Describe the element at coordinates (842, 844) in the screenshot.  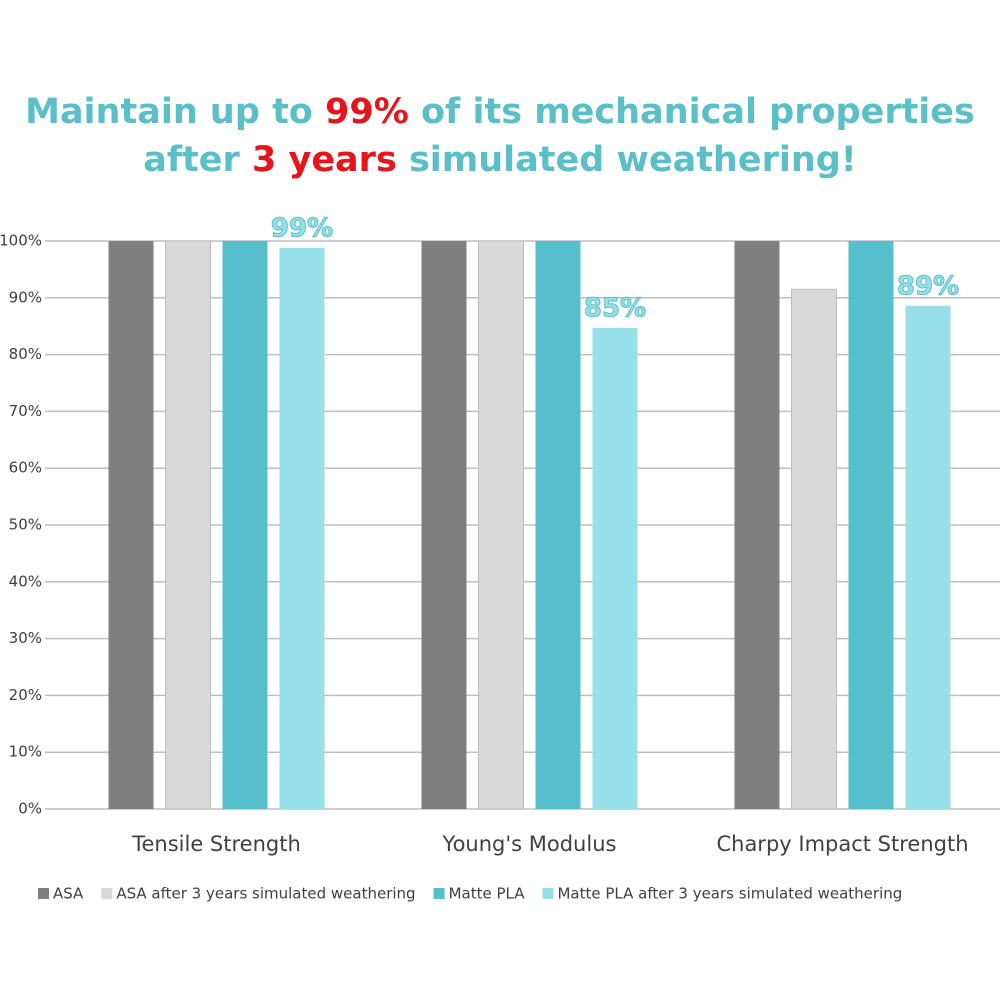
I see `x-tick-label: Charpy Impact Strength` at that location.